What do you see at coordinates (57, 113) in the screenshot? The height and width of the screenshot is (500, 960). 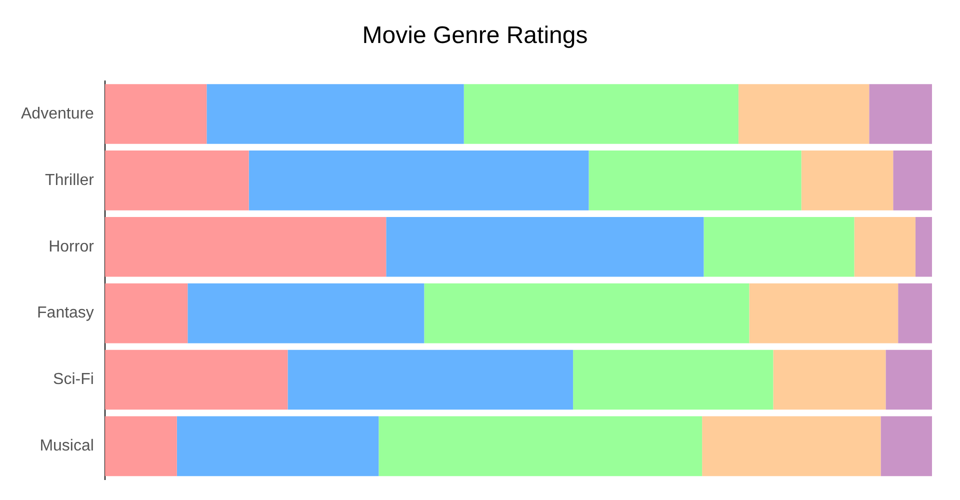 I see `y-tick-label: Adventure` at bounding box center [57, 113].